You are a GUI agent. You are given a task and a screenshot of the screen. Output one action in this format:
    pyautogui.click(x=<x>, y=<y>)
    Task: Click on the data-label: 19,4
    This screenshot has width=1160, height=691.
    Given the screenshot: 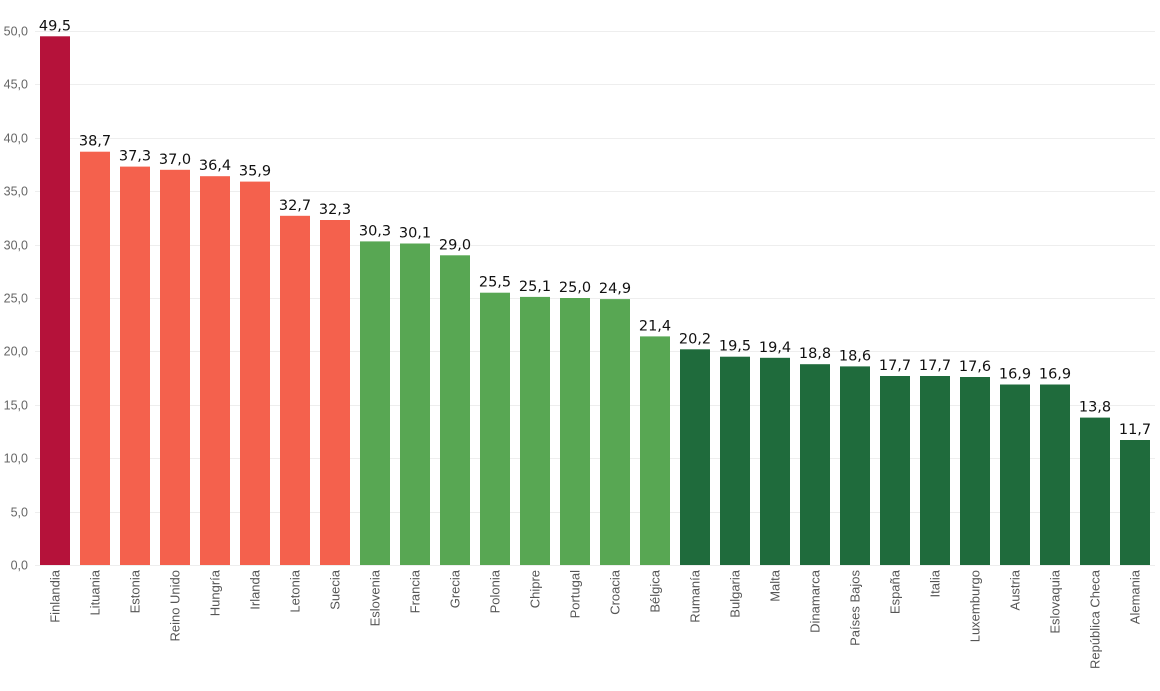 What is the action you would take?
    pyautogui.click(x=775, y=348)
    